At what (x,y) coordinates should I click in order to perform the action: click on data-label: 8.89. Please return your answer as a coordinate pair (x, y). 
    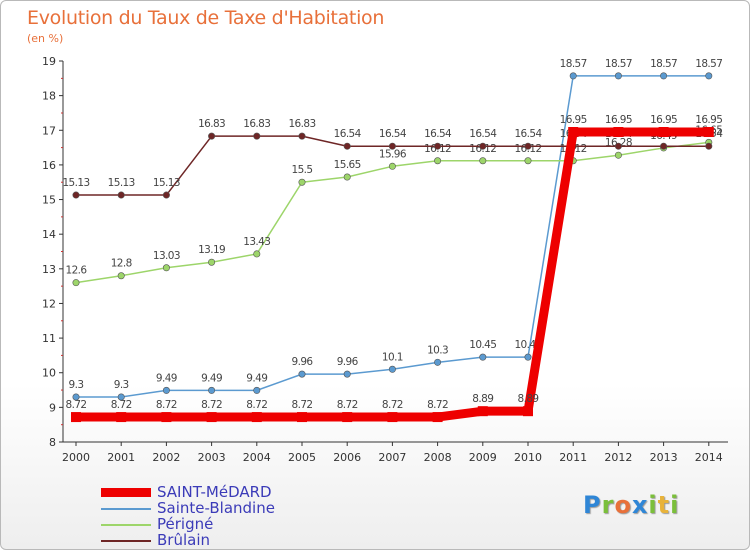
    Looking at the image, I should click on (528, 399).